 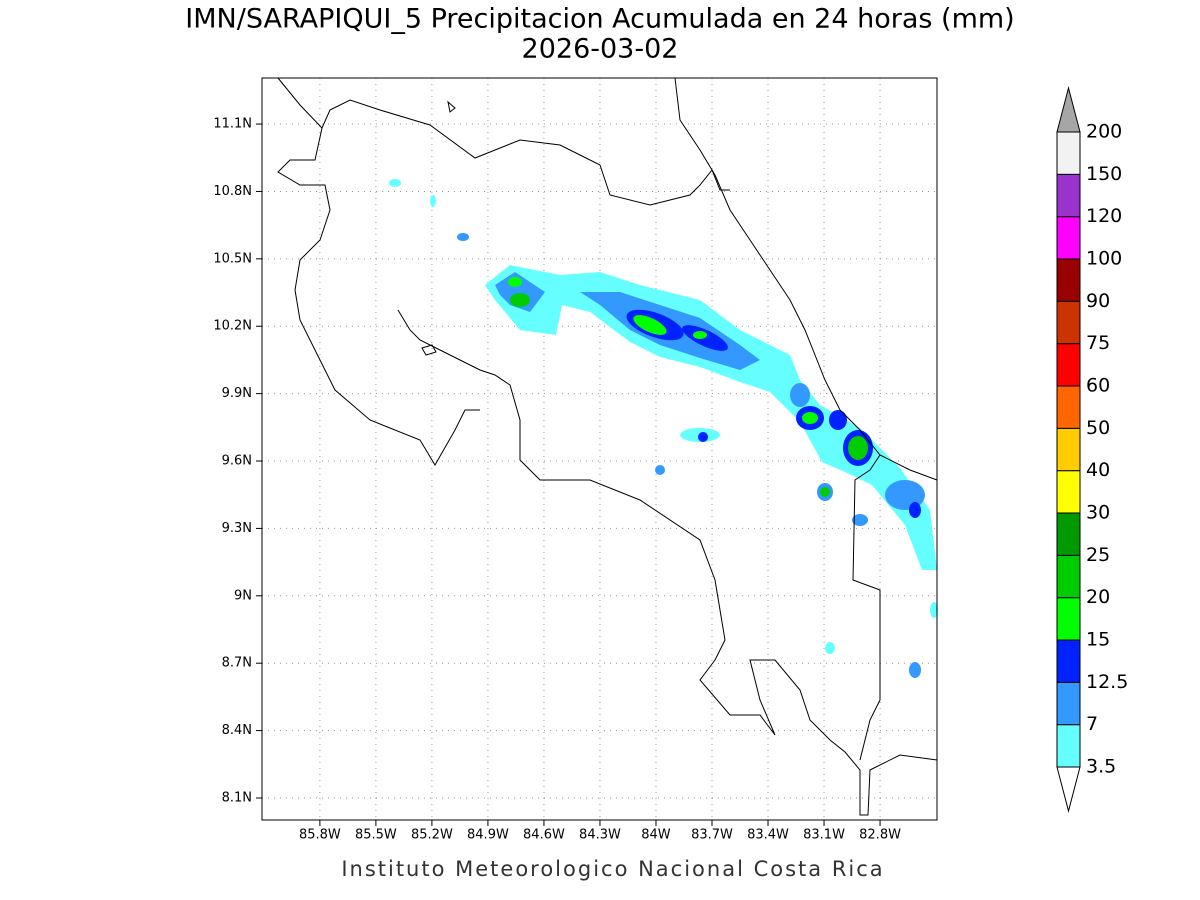 What do you see at coordinates (232, 124) in the screenshot?
I see `y-tick-label: 11.1N` at bounding box center [232, 124].